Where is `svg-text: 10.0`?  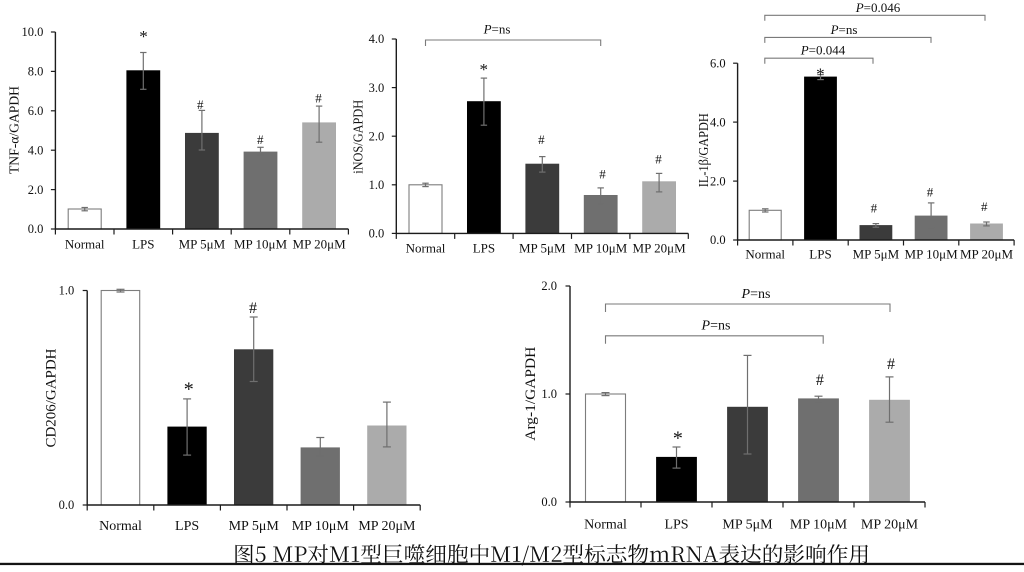
svg-text: 10.0 is located at coordinates (33, 32).